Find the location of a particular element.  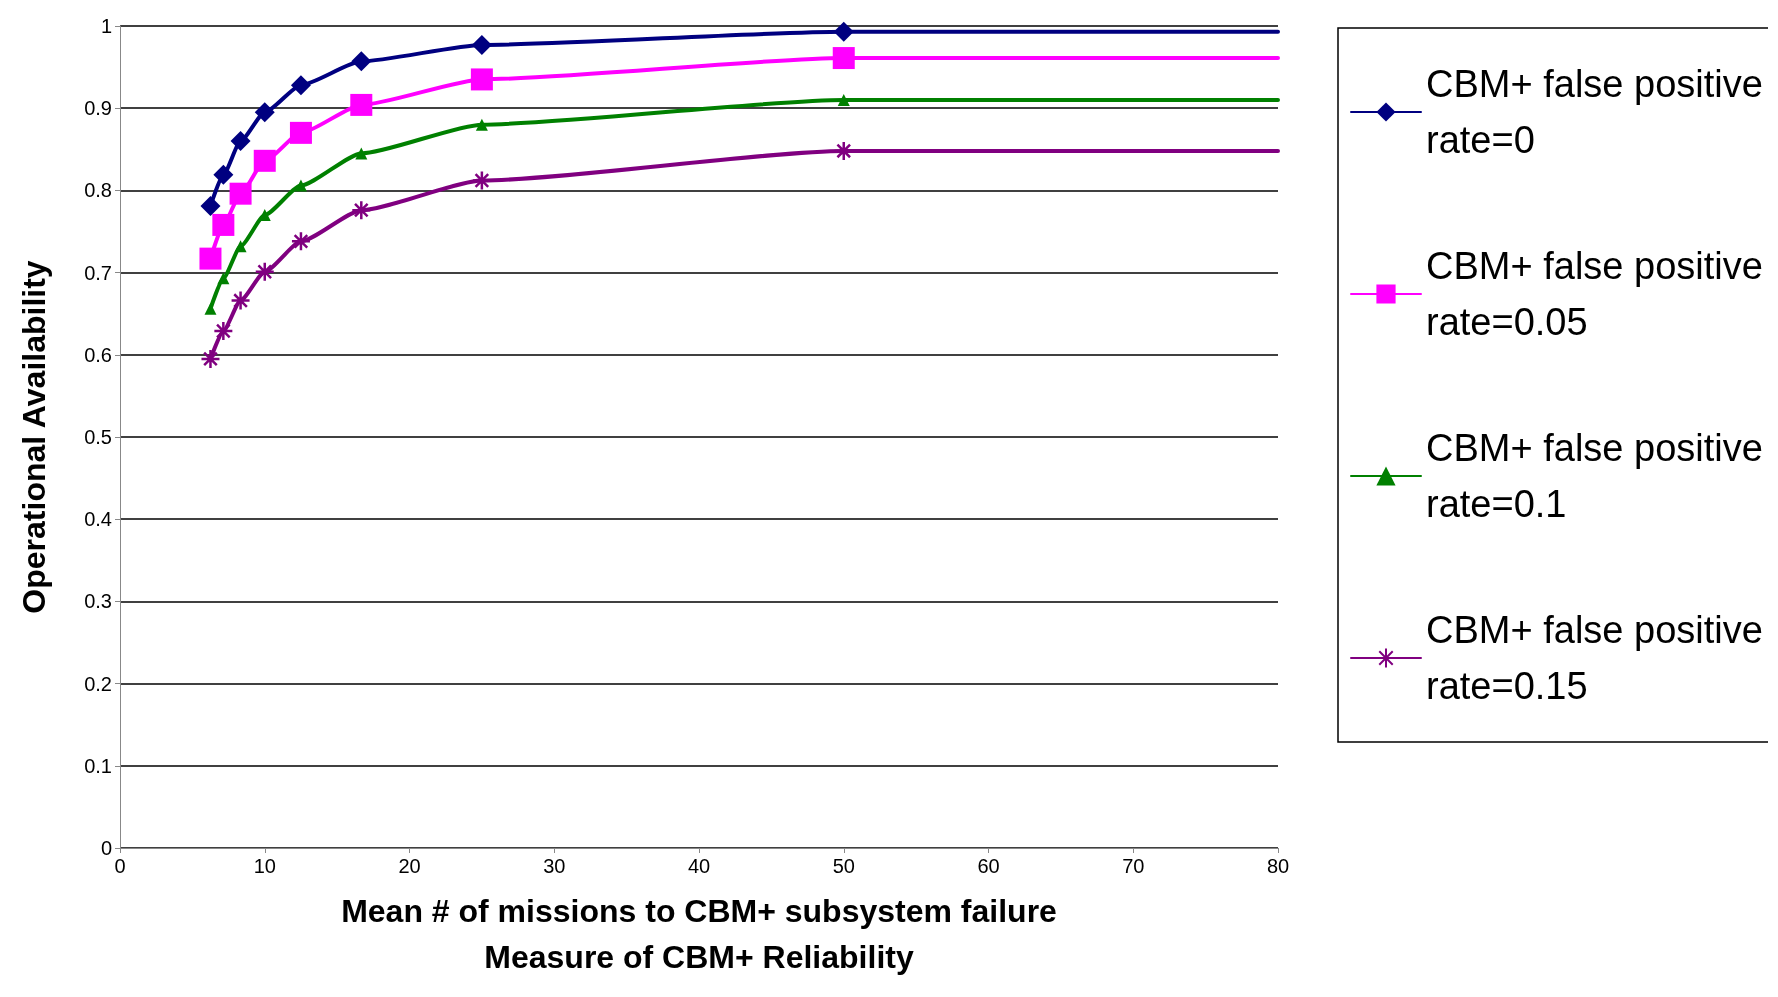

y-tick-label: 0.4 is located at coordinates (98, 519).